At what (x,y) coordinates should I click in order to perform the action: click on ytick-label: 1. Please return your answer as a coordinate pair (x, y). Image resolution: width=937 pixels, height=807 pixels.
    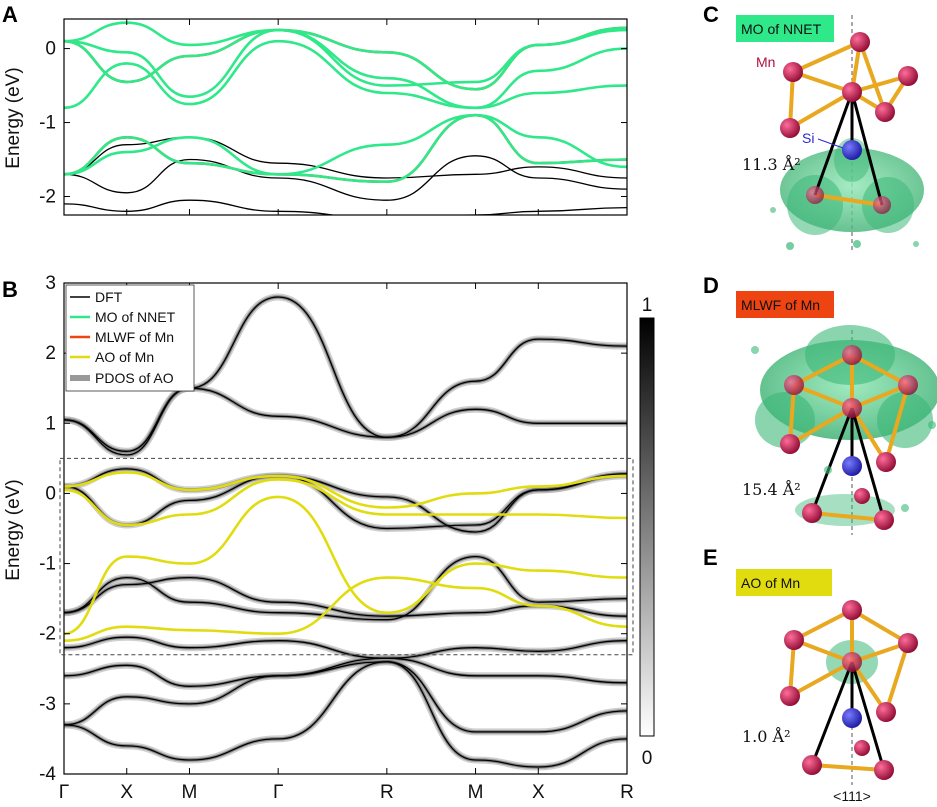
    Looking at the image, I should click on (50, 423).